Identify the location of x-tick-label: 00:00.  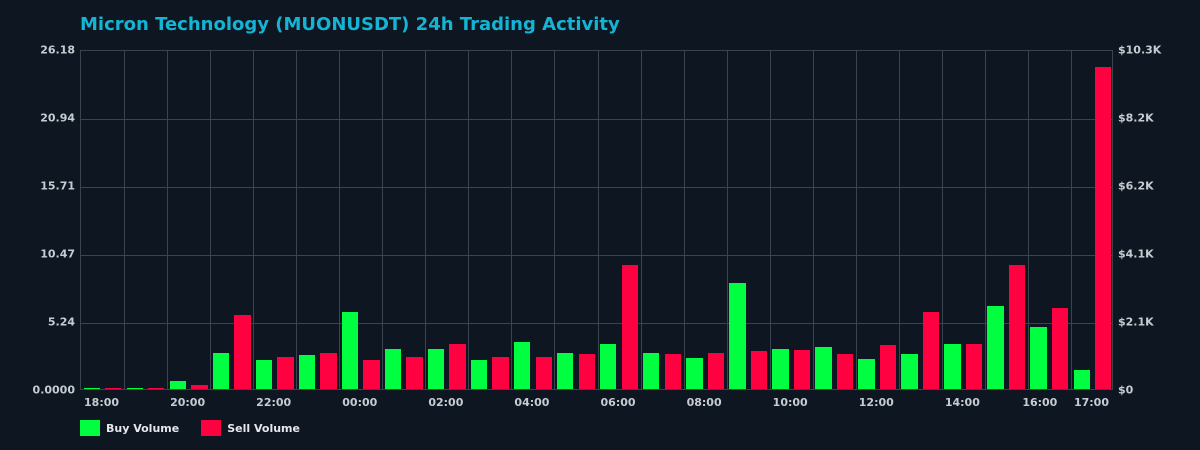
(360, 402).